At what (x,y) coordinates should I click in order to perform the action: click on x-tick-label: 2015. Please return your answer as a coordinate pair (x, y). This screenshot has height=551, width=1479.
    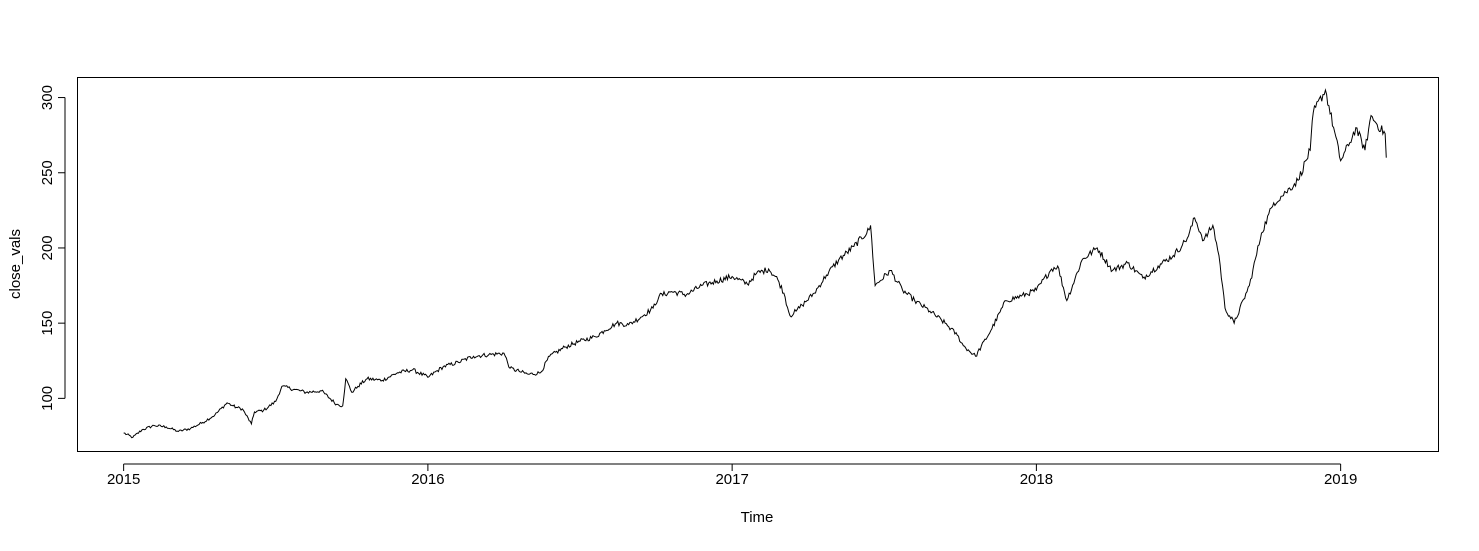
    Looking at the image, I should click on (123, 479).